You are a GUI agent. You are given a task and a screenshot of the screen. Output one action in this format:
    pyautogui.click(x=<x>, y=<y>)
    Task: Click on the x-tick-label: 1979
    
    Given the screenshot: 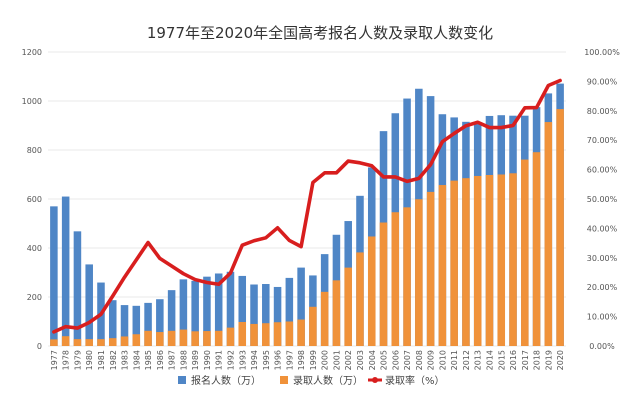 What is the action you would take?
    pyautogui.click(x=77, y=360)
    